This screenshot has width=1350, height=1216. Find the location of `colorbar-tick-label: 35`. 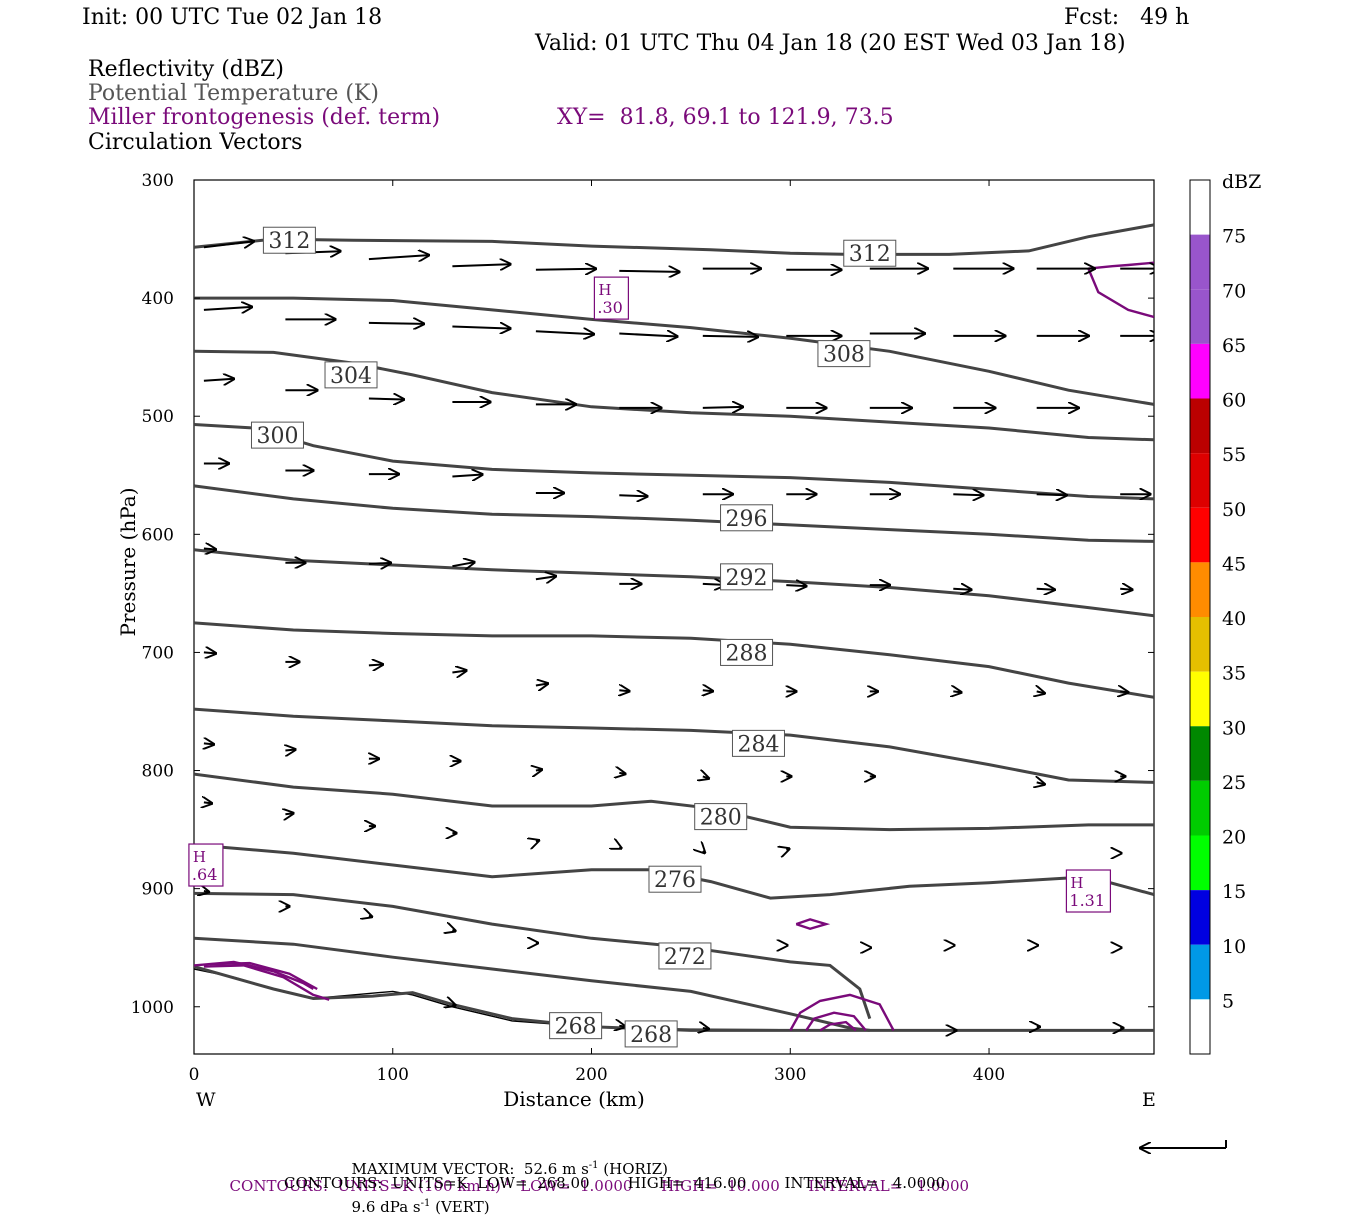

colorbar-tick-label: 35 is located at coordinates (1234, 674).